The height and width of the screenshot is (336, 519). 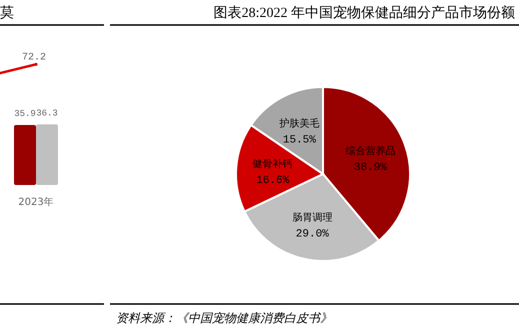 What do you see at coordinates (273, 181) in the screenshot?
I see `data-label: 16.6%` at bounding box center [273, 181].